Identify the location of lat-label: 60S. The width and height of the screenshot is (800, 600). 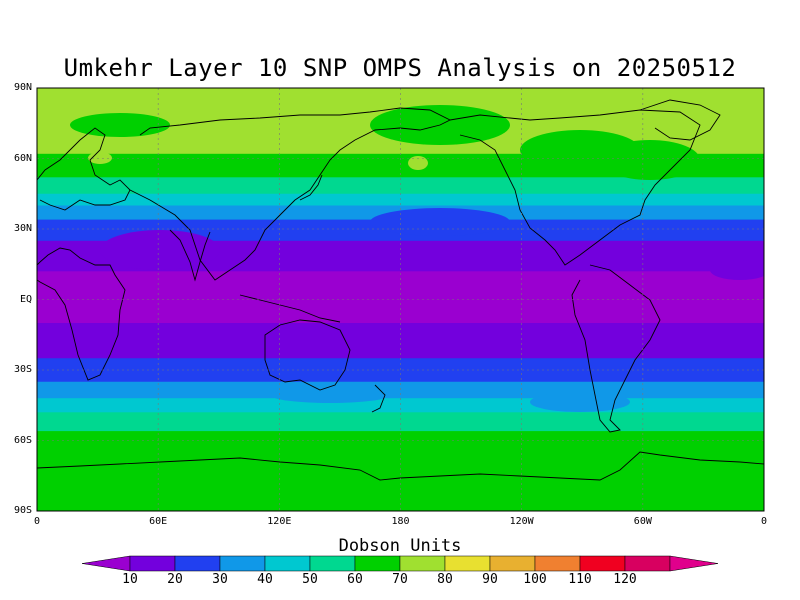
(22, 440).